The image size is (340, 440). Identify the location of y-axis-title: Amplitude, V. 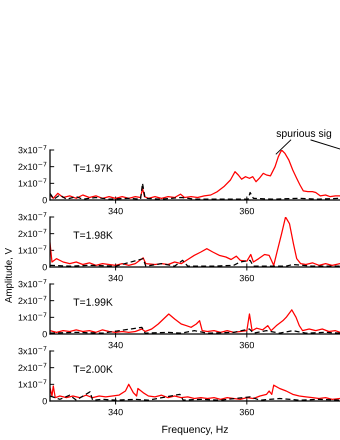
(9, 276).